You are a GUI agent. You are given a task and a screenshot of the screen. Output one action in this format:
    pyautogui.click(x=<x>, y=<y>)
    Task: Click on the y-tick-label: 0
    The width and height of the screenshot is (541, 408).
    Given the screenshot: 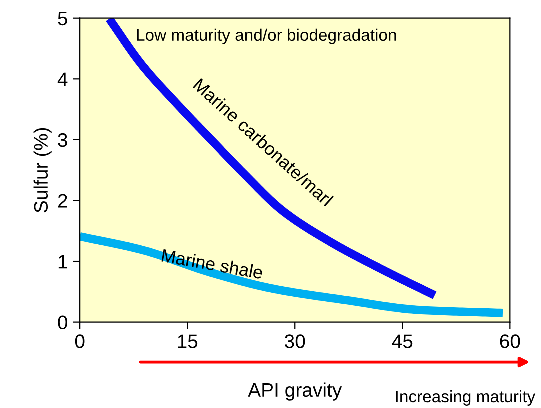 What is the action you would take?
    pyautogui.click(x=63, y=323)
    